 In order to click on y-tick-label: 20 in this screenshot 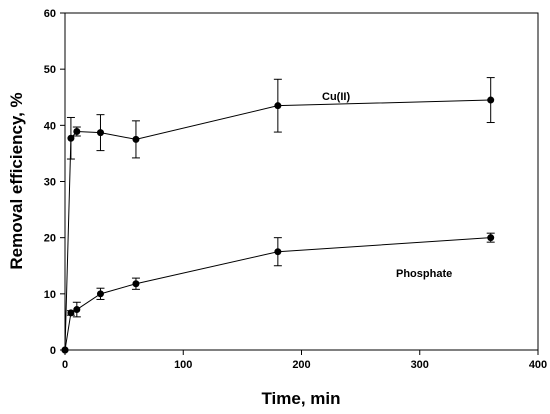, I will do `click(50, 239)`.